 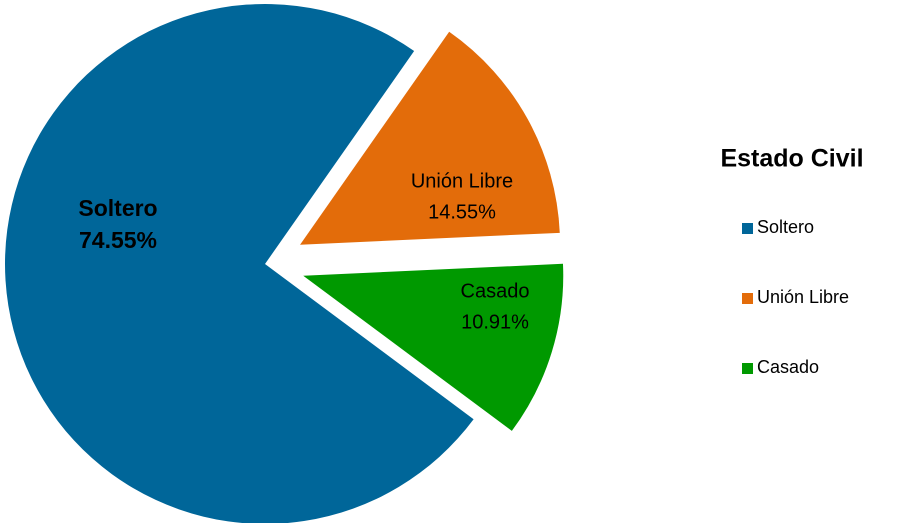 What do you see at coordinates (462, 181) in the screenshot?
I see `slice-label-name: Unión Libre` at bounding box center [462, 181].